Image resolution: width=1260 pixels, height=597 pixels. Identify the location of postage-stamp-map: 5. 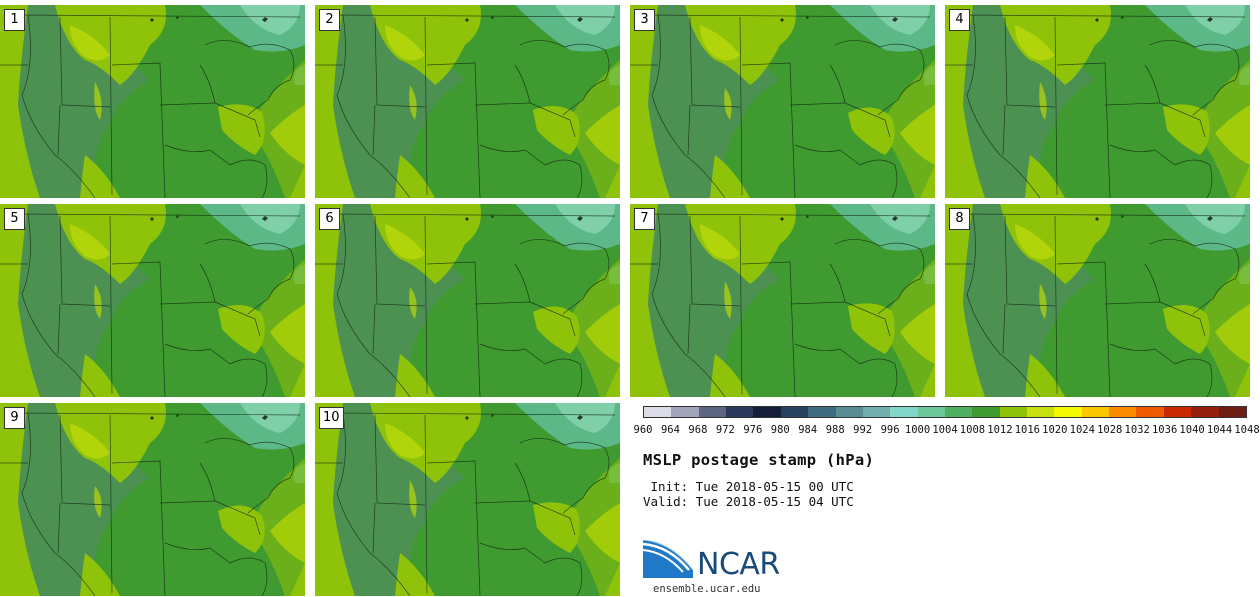
(152, 300).